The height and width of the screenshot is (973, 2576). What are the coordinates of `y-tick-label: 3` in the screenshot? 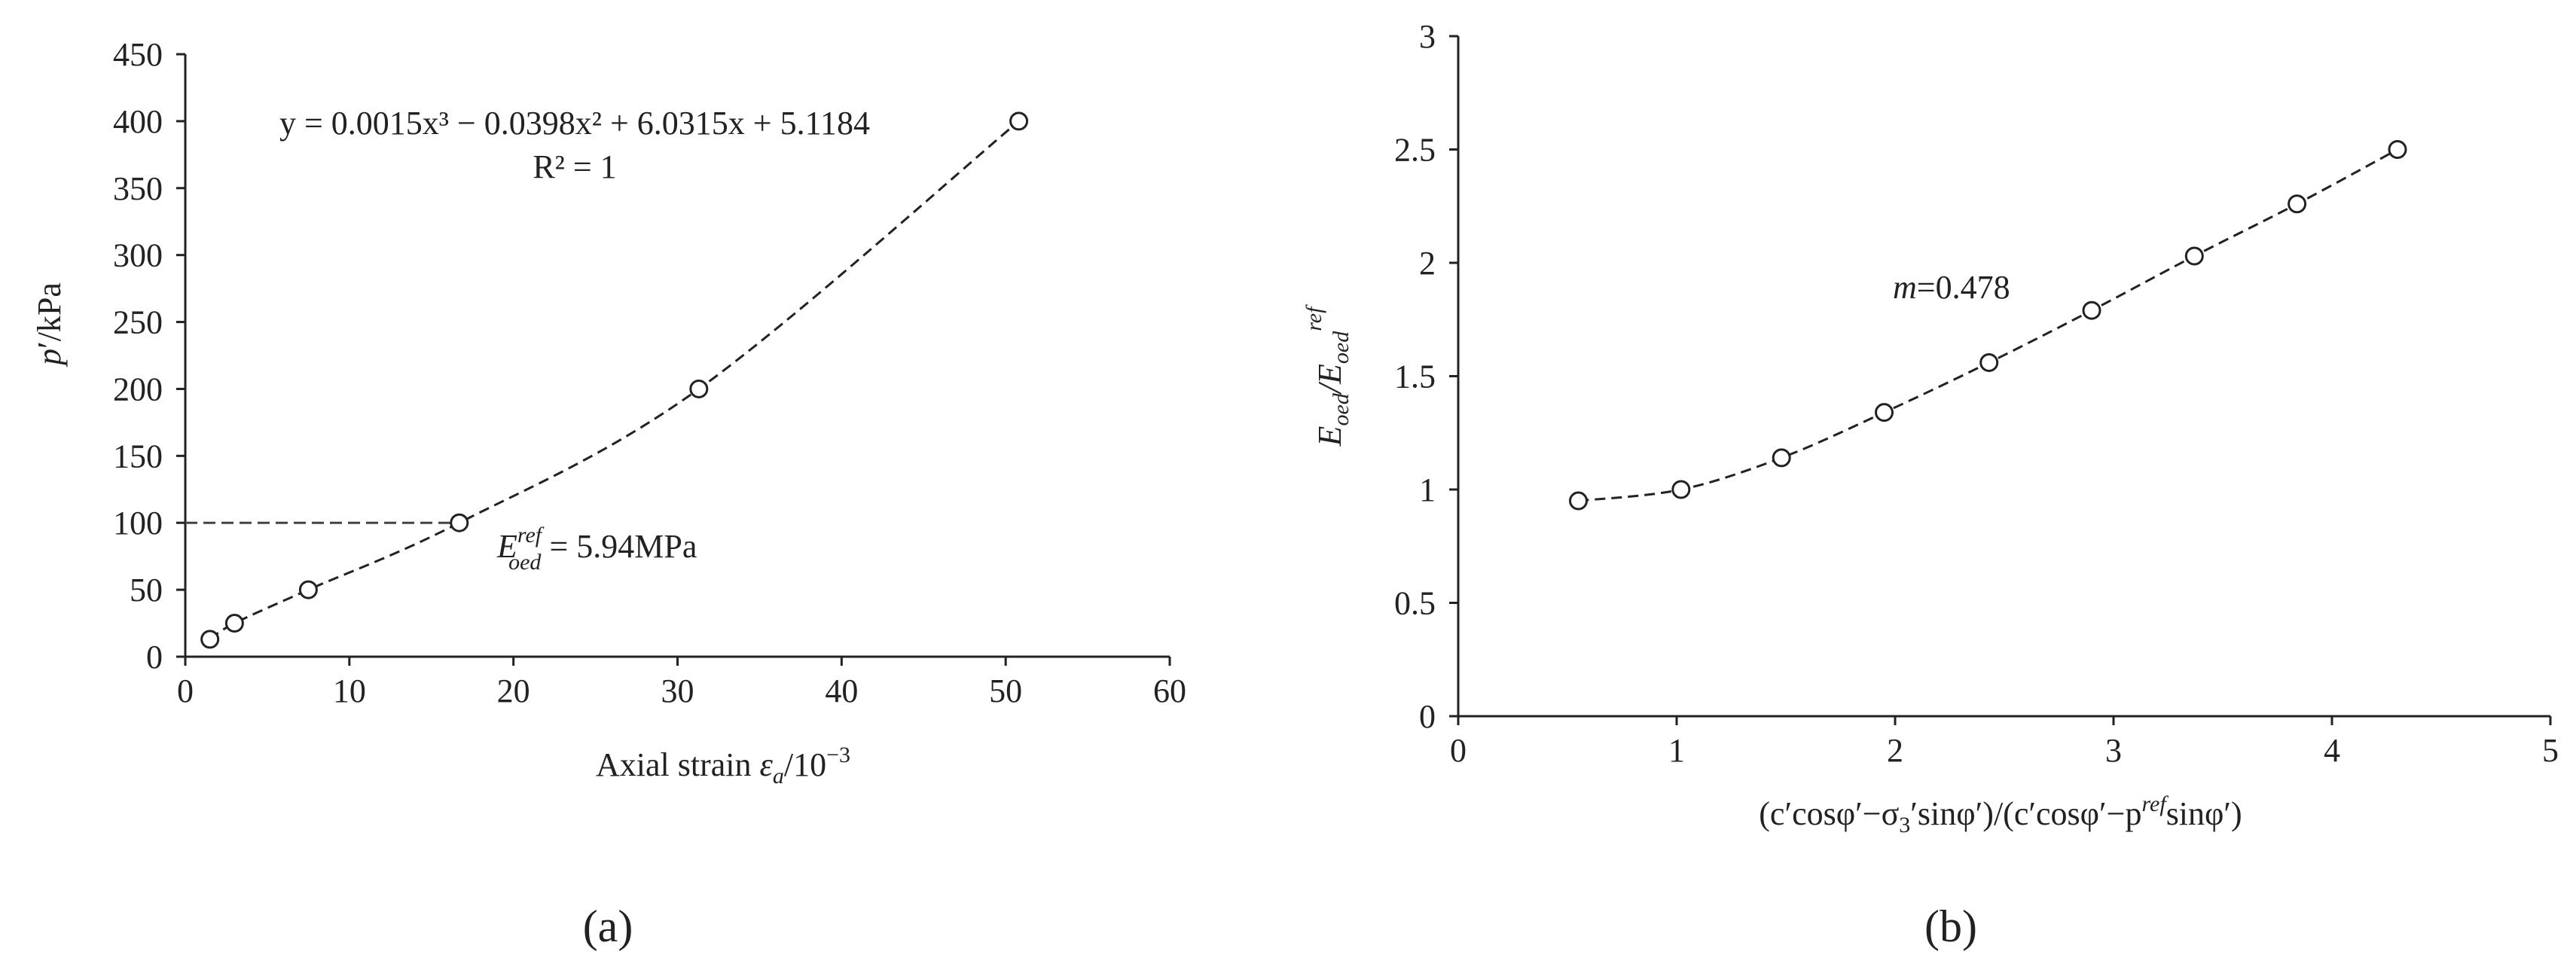 It's located at (1428, 36).